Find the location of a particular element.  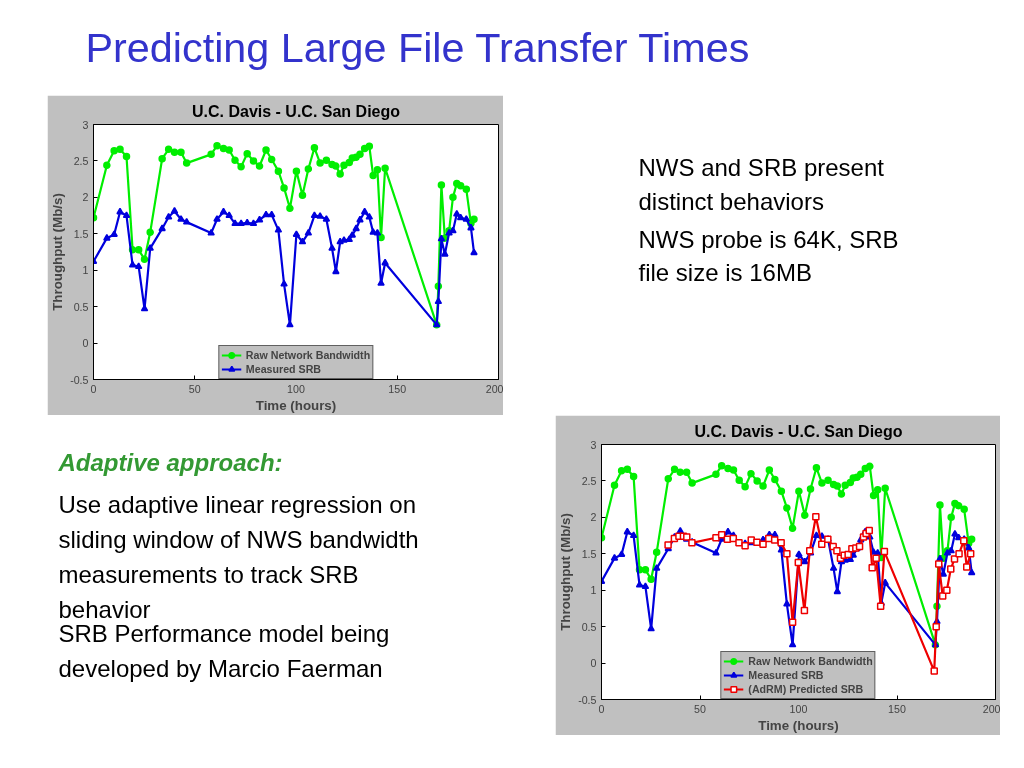

text: NWS and SRB present distinct behaviors is located at coordinates (761, 184).